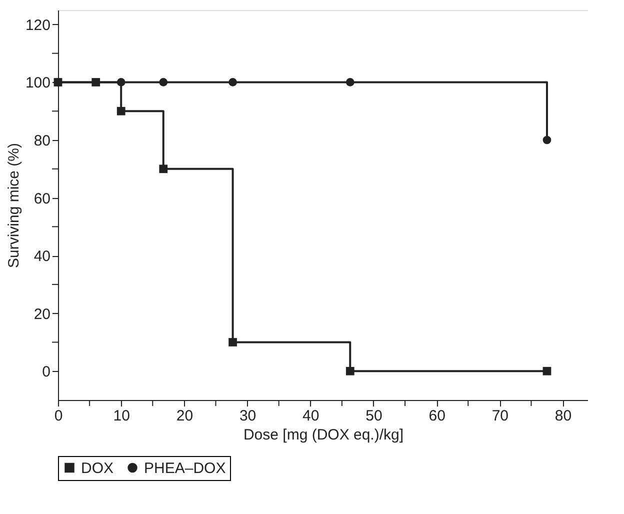  I want to click on x-tick-label: 0, so click(58, 416).